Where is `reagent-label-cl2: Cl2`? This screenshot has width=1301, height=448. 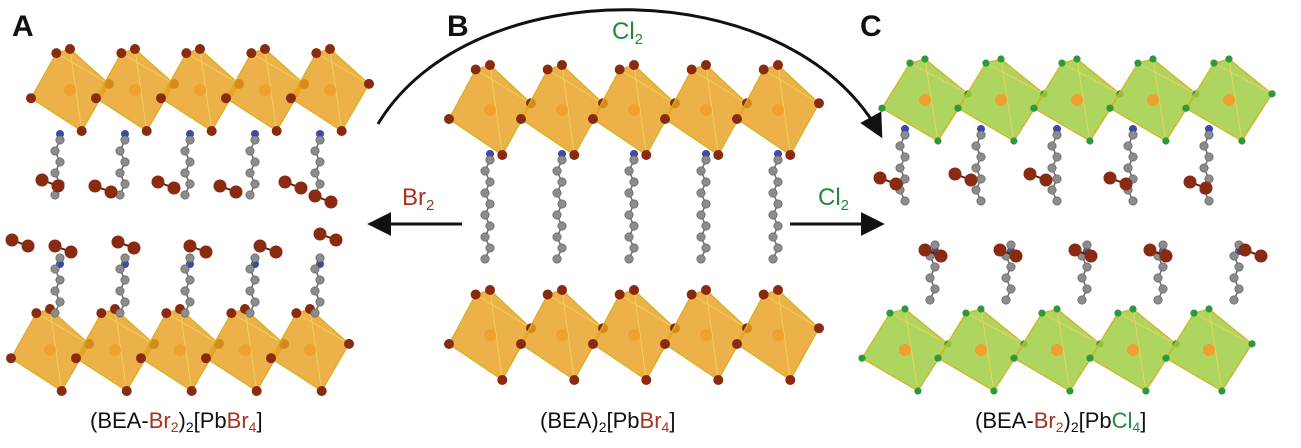 reagent-label-cl2: Cl2 is located at coordinates (834, 199).